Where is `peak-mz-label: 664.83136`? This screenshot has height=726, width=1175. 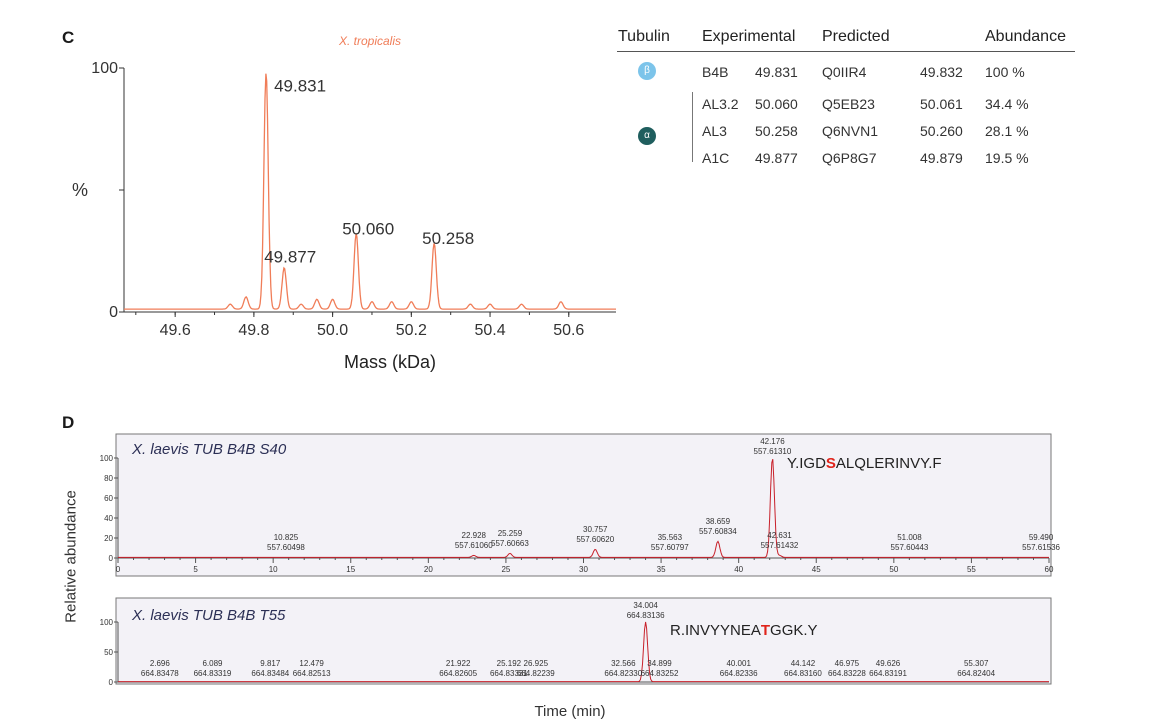 peak-mz-label: 664.83136 is located at coordinates (646, 615).